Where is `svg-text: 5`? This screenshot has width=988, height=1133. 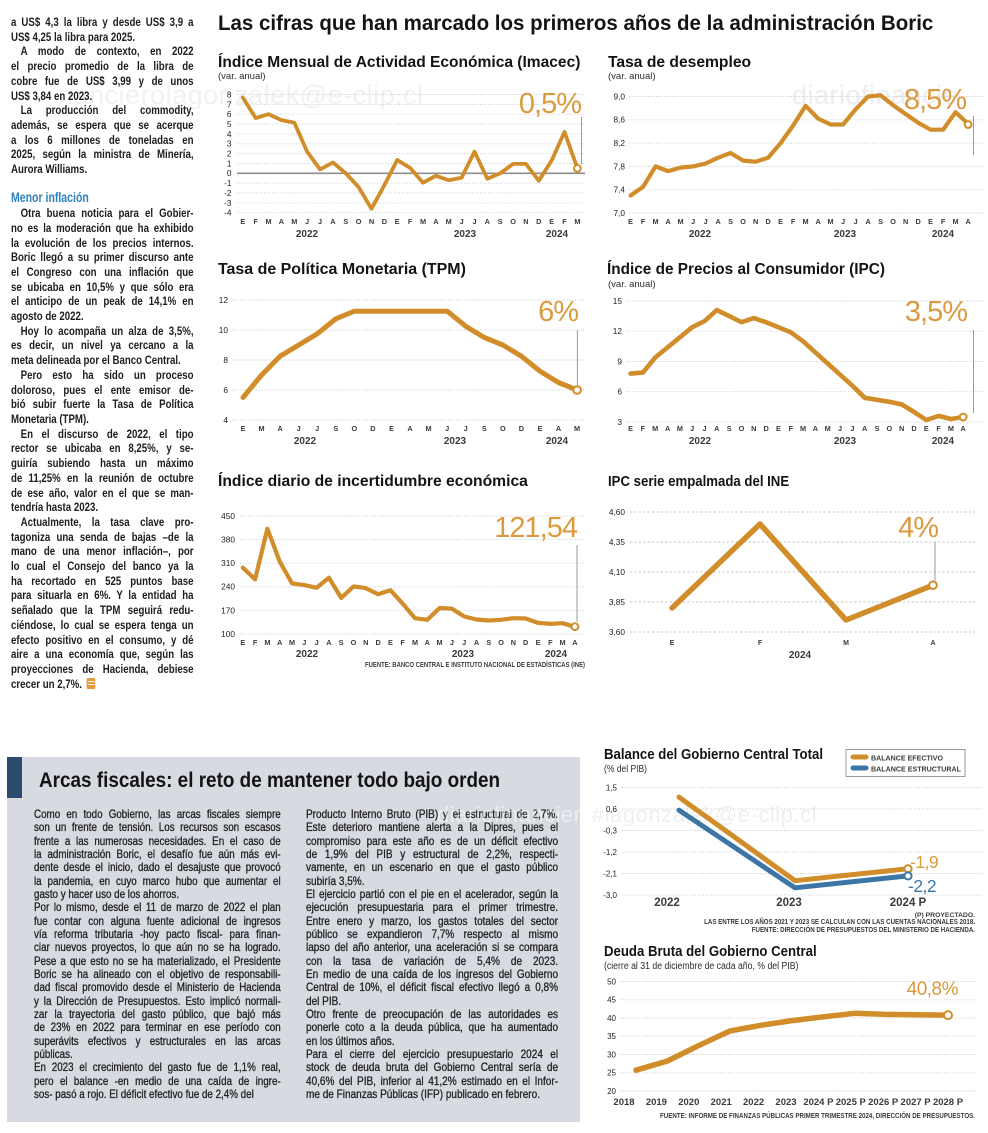 svg-text: 5 is located at coordinates (229, 124).